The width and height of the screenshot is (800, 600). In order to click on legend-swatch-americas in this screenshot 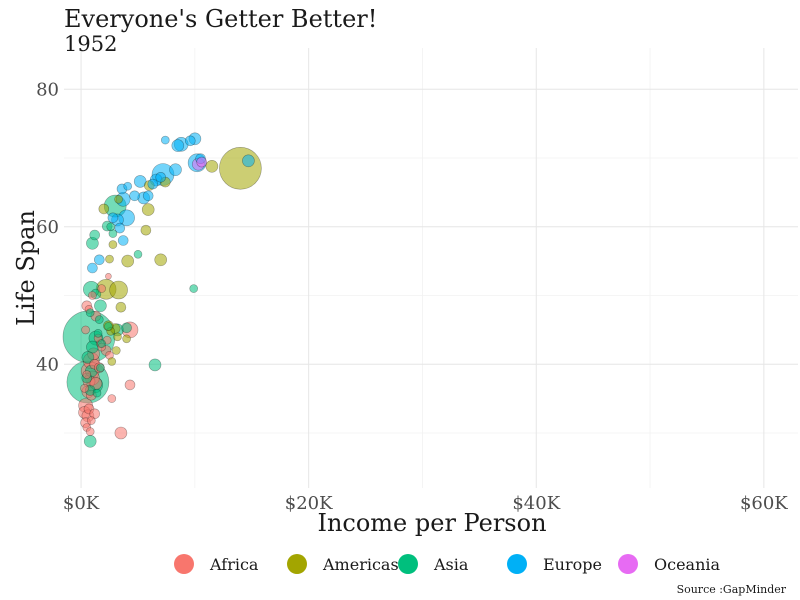, I will do `click(297, 564)`.